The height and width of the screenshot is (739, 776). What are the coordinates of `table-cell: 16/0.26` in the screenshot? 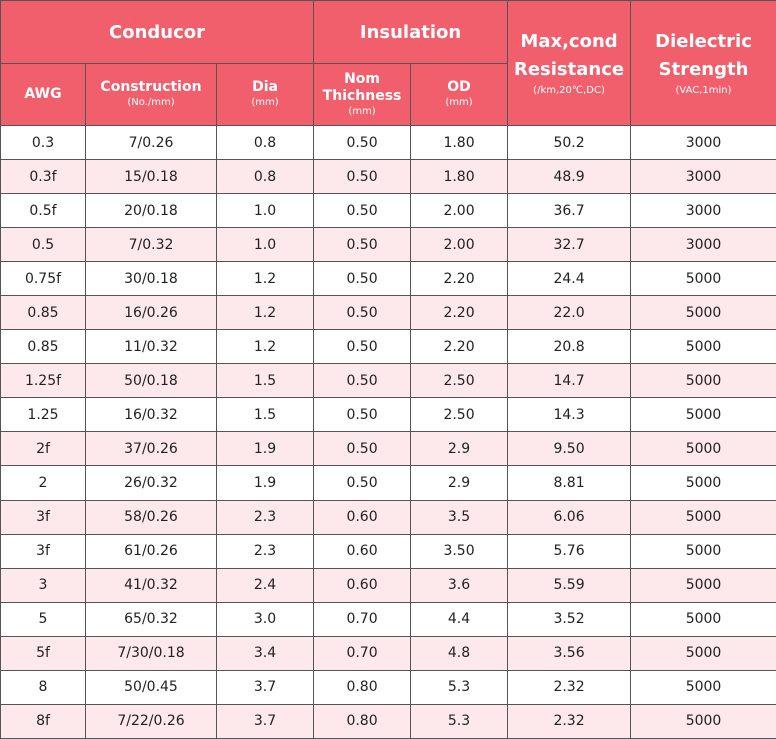 It's located at (151, 313).